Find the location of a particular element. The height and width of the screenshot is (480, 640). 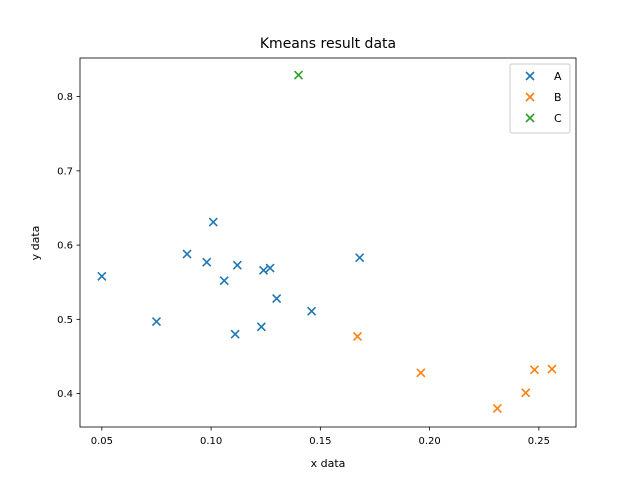

y-axis-label: y data is located at coordinates (35, 243).